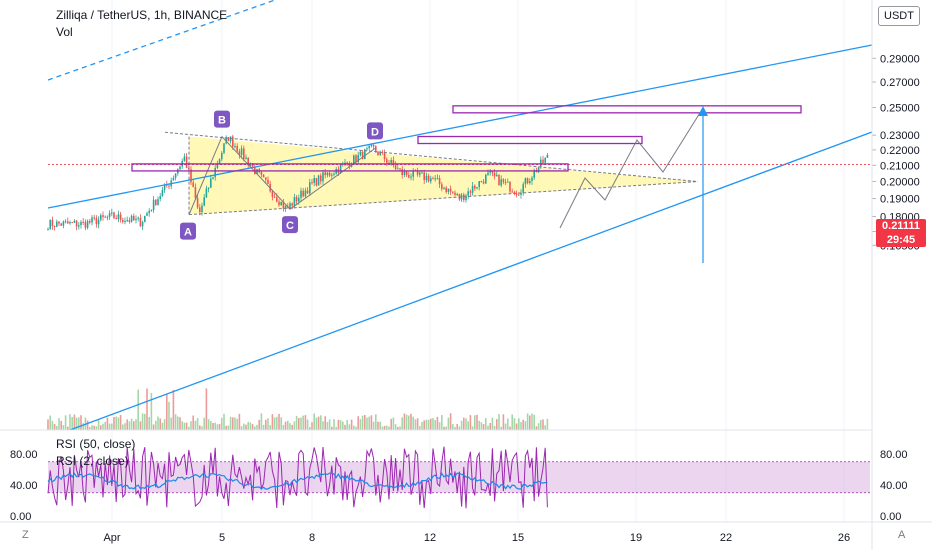 Image resolution: width=932 pixels, height=550 pixels. What do you see at coordinates (443, 175) in the screenshot?
I see `pattern-layer` at bounding box center [443, 175].